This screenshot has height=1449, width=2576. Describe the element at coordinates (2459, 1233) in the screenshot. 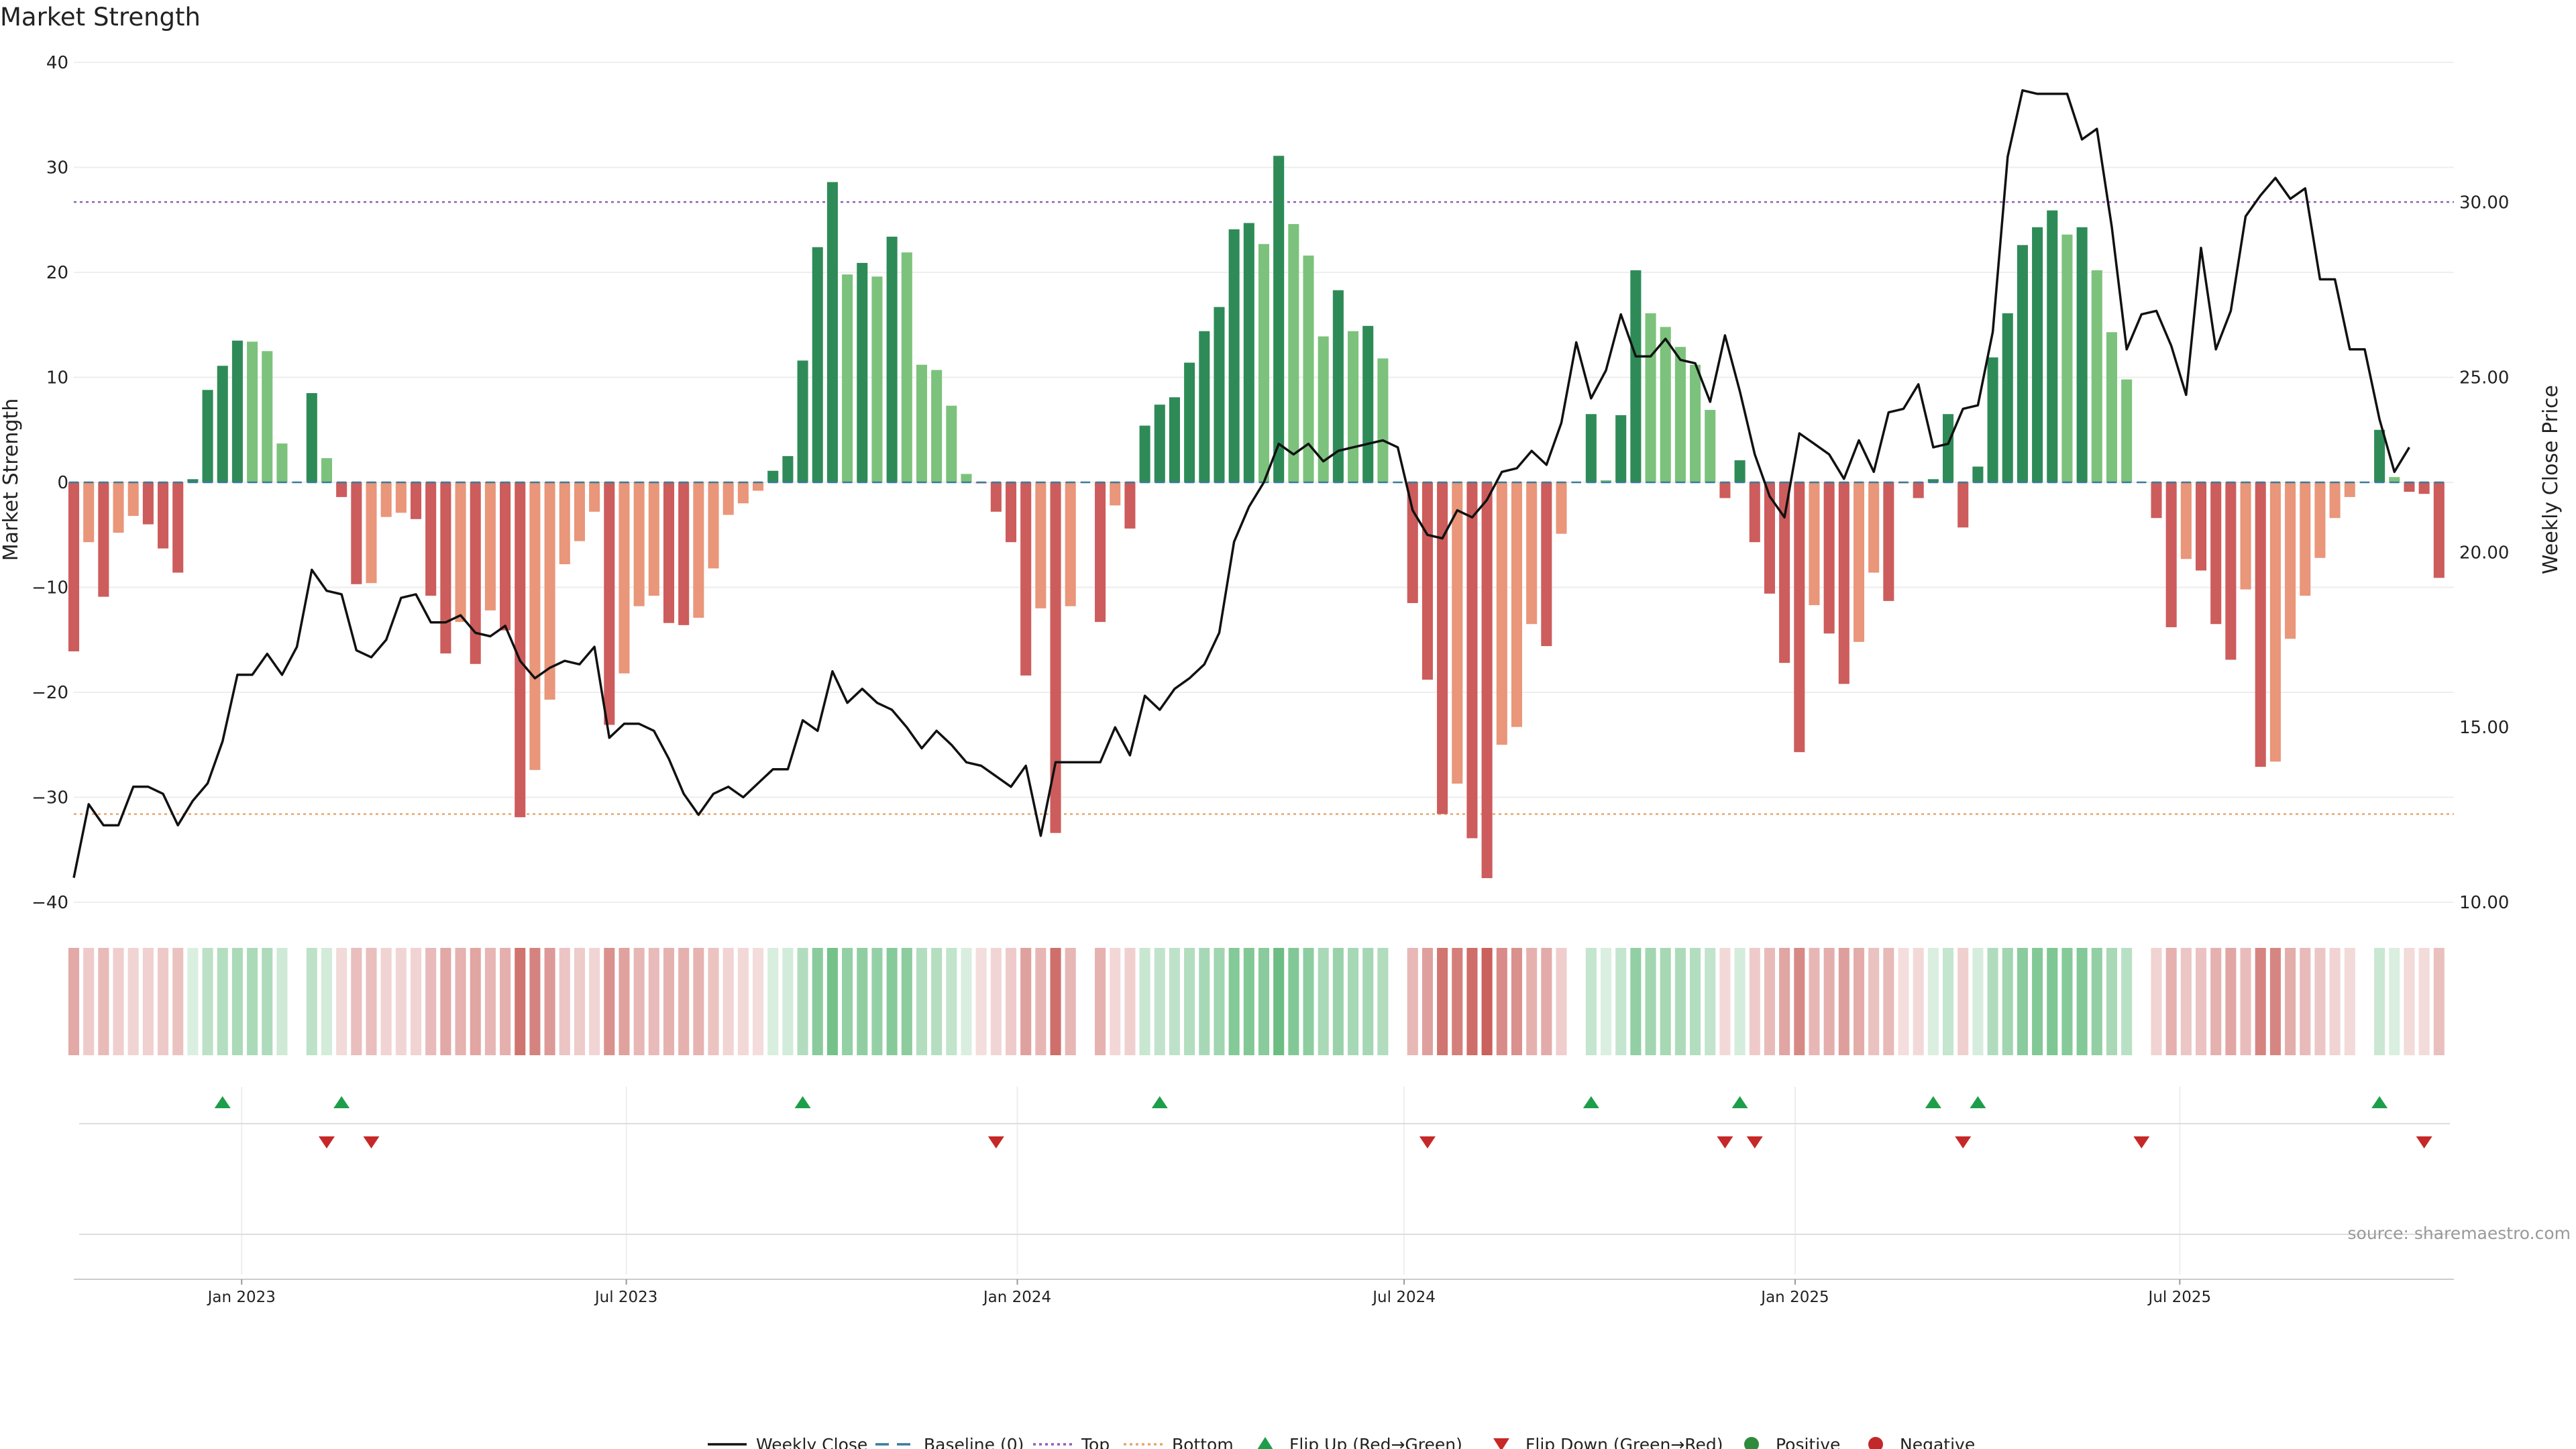

I see `source-note: source: sharemaestro.com` at that location.